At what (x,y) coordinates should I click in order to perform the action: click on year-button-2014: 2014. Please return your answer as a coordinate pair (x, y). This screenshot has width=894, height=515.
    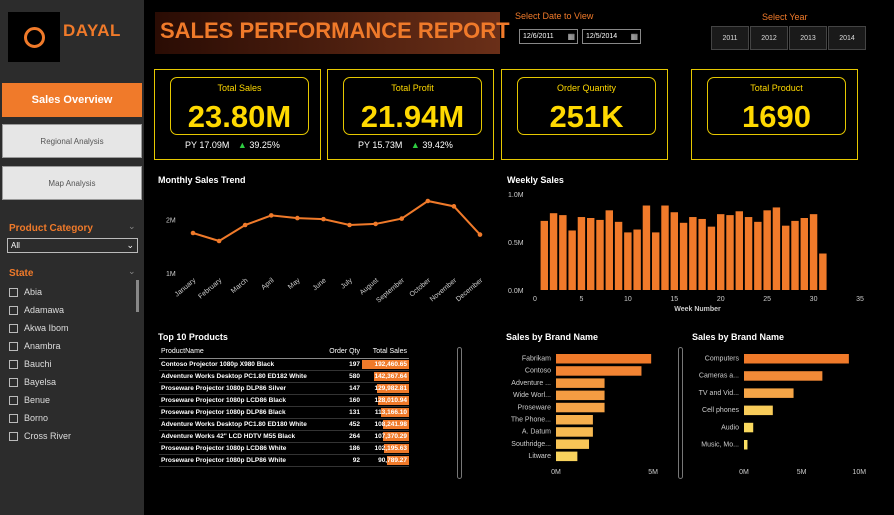
    Looking at the image, I should click on (847, 38).